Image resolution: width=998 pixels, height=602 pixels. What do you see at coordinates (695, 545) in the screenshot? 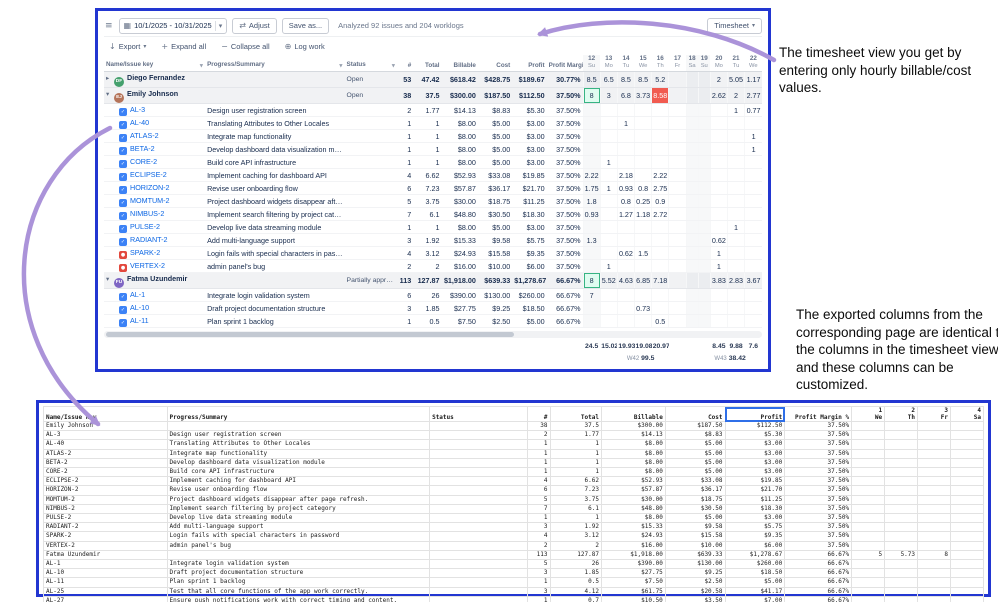
I see `export-cost-cell: $10.00` at bounding box center [695, 545].